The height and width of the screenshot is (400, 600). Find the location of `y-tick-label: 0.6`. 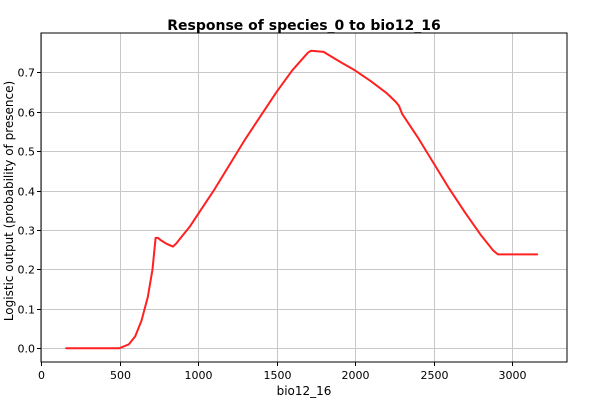

y-tick-label: 0.6 is located at coordinates (27, 113).